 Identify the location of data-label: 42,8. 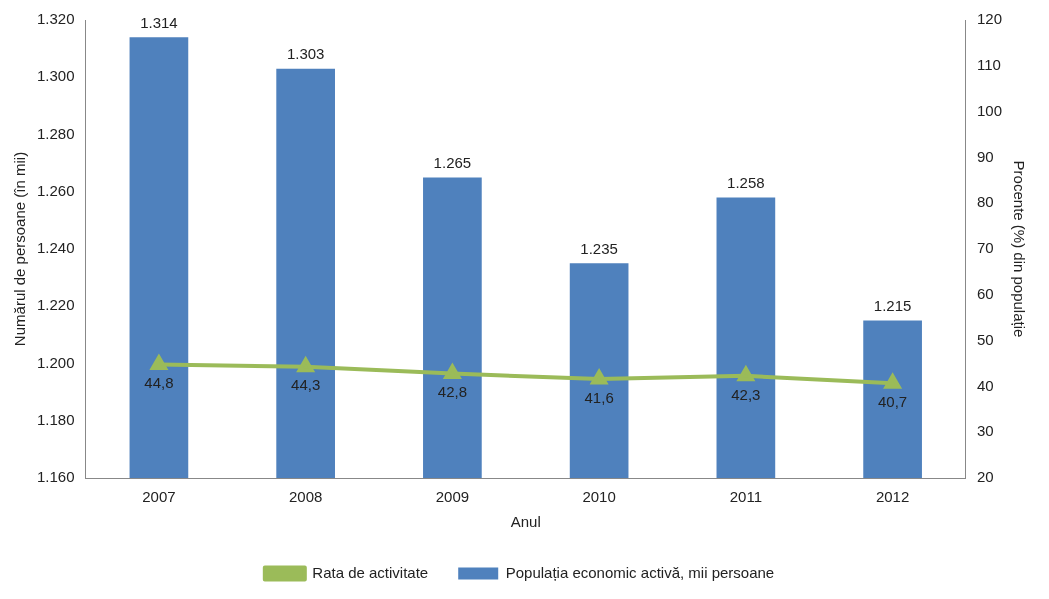
(452, 392).